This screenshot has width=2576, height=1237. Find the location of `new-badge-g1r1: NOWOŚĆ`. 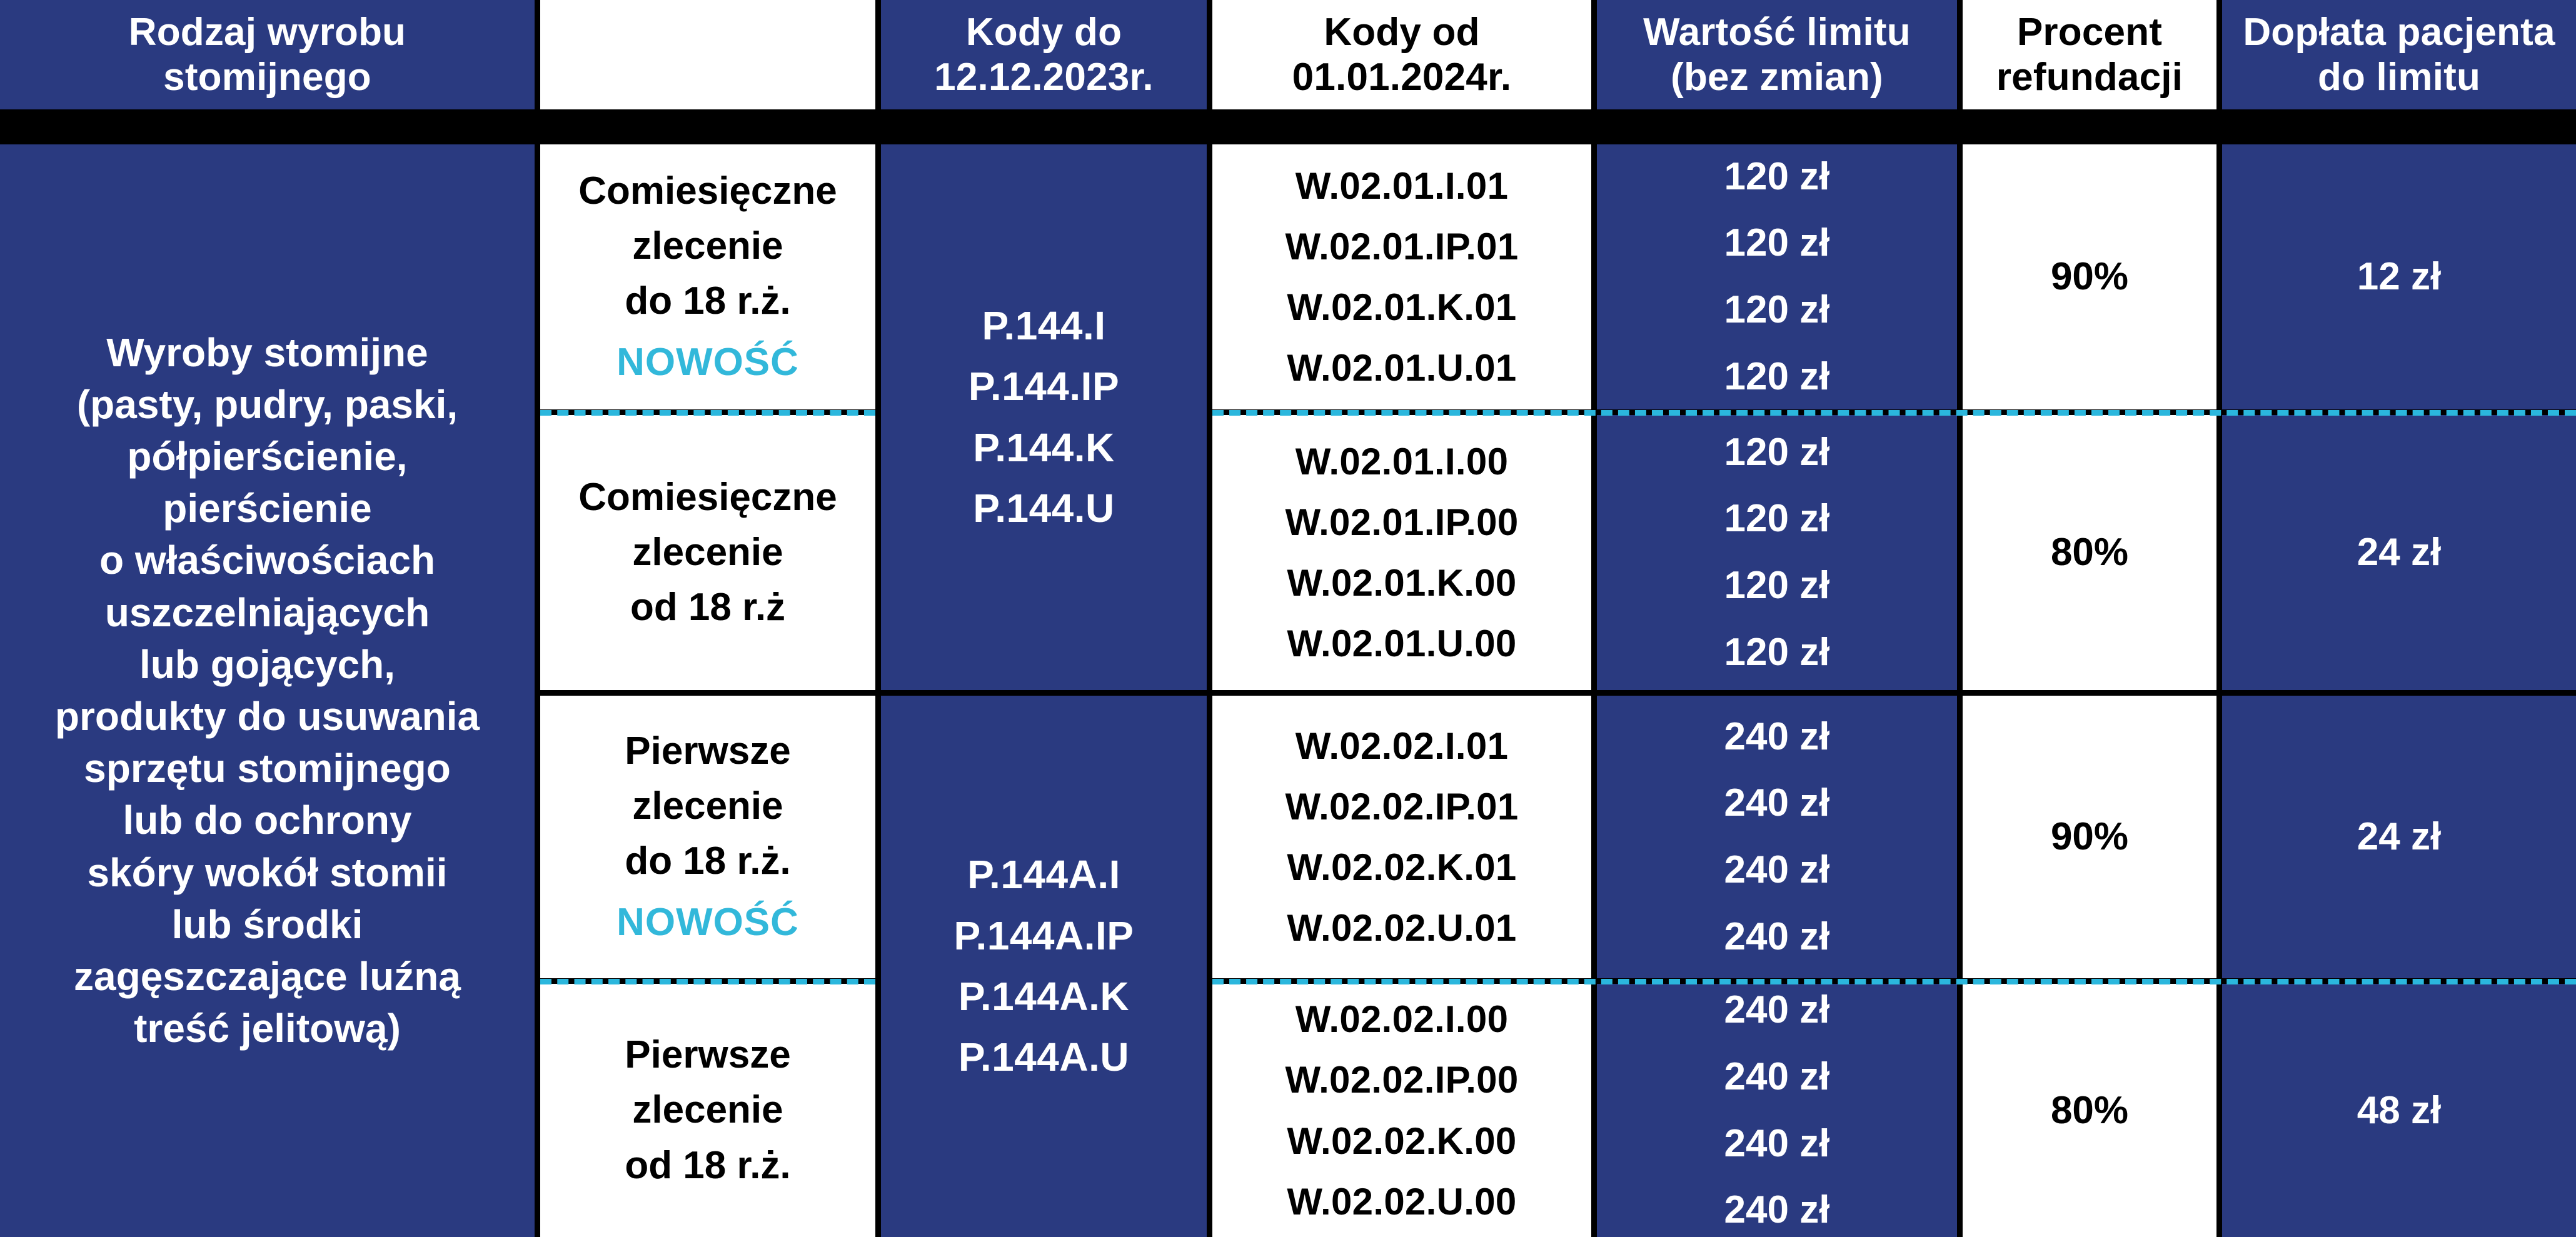

new-badge-g1r1: NOWOŚĆ is located at coordinates (707, 362).